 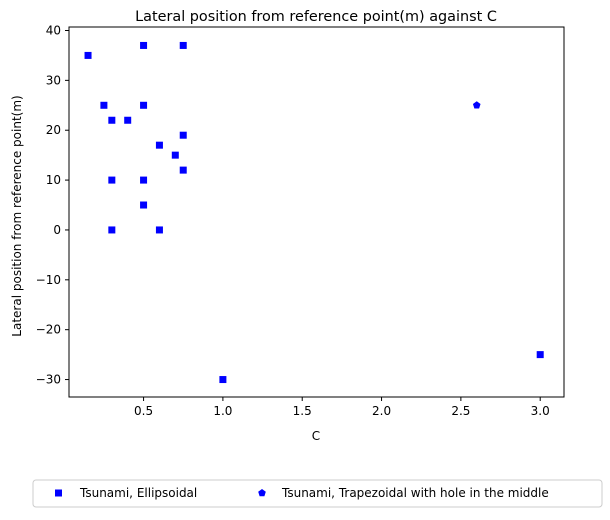 I want to click on y-tick-label: −30, so click(x=48, y=380).